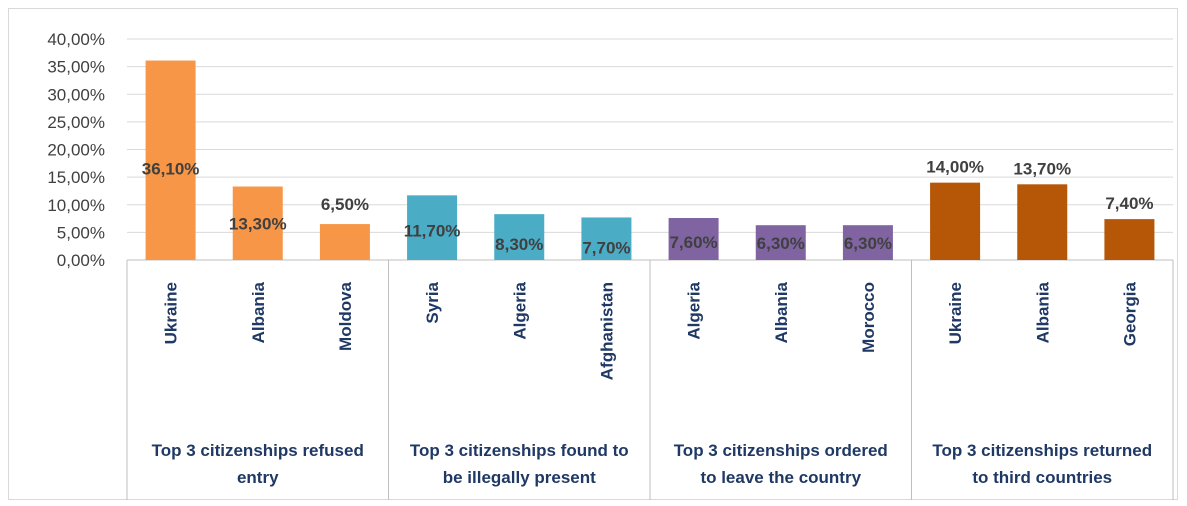 The width and height of the screenshot is (1187, 506). Describe the element at coordinates (81, 232) in the screenshot. I see `y-tick-label: 5,00%` at that location.